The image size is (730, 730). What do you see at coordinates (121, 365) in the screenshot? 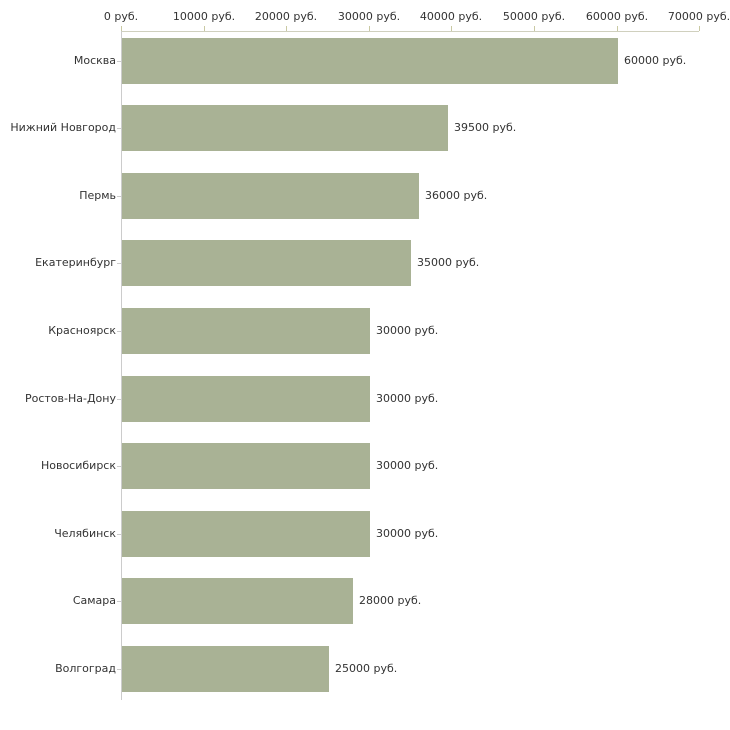
I see `y-axis-line` at bounding box center [121, 365].